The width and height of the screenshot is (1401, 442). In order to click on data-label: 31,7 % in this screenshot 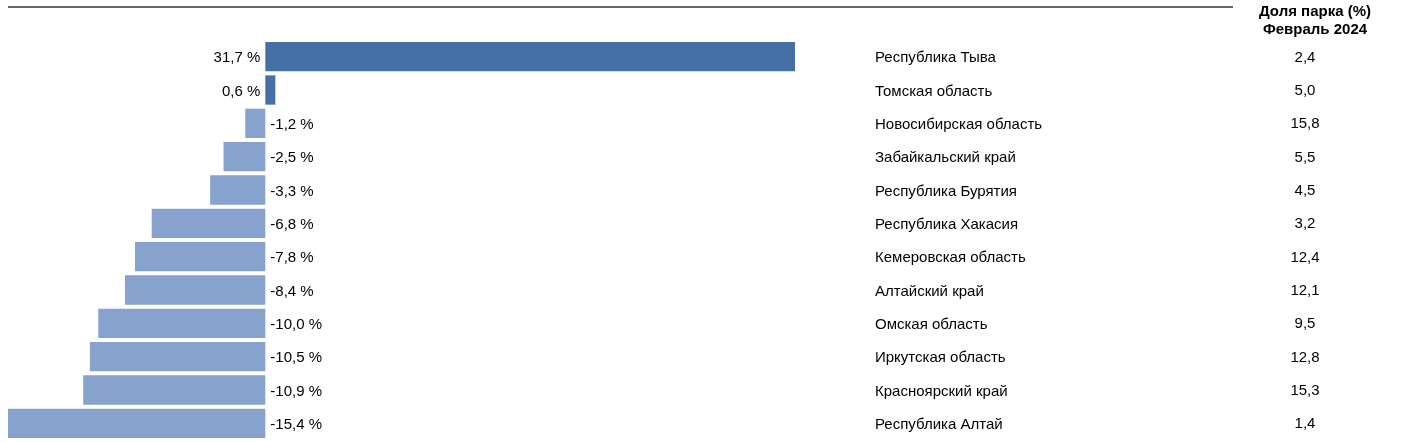, I will do `click(237, 57)`.